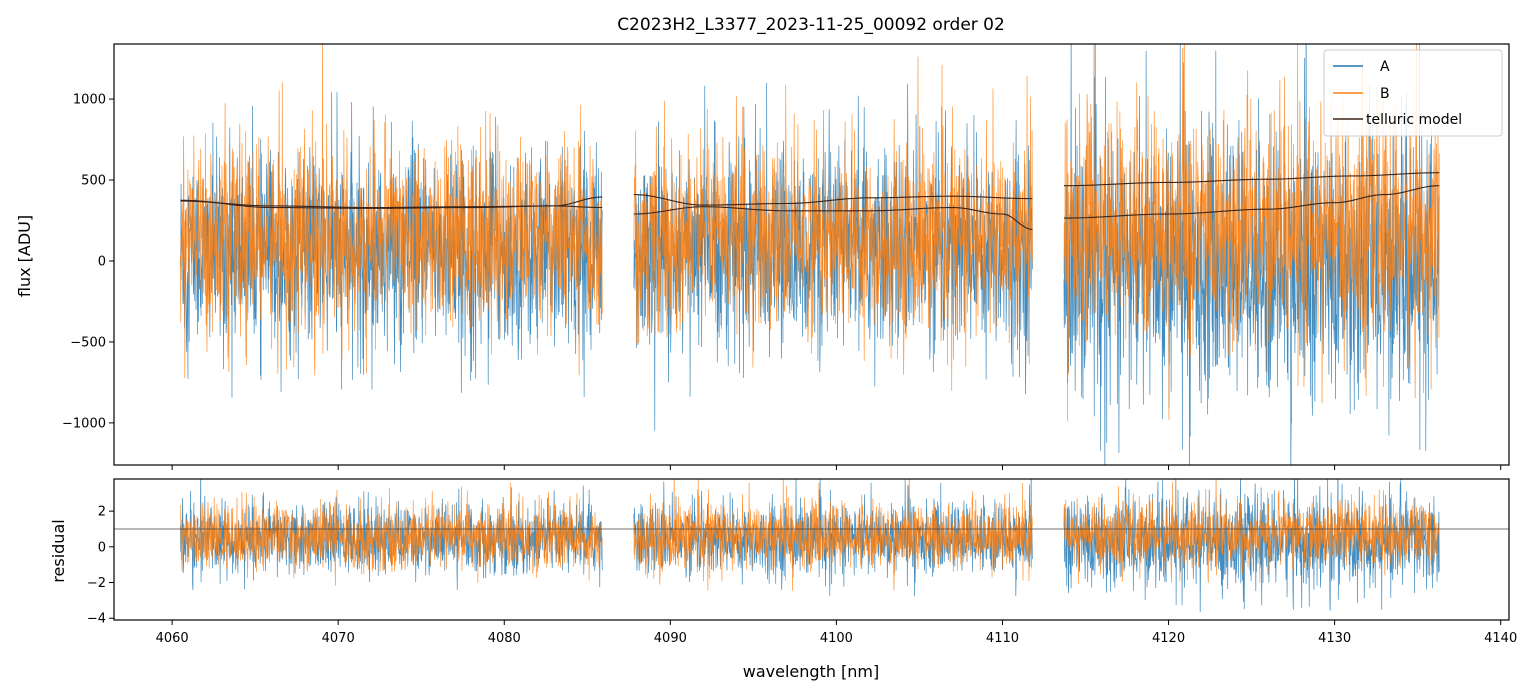  What do you see at coordinates (96, 619) in the screenshot?
I see `residual-ytick-label: −4` at bounding box center [96, 619].